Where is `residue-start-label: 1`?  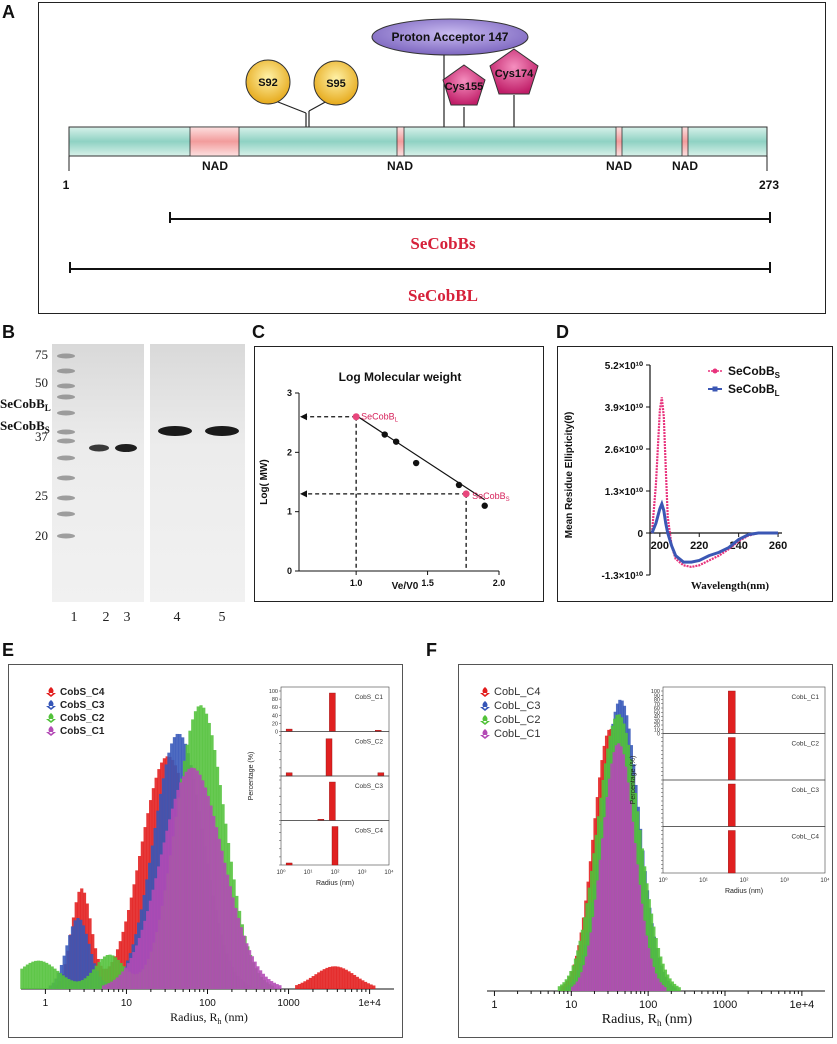
residue-start-label: 1 is located at coordinates (66, 185).